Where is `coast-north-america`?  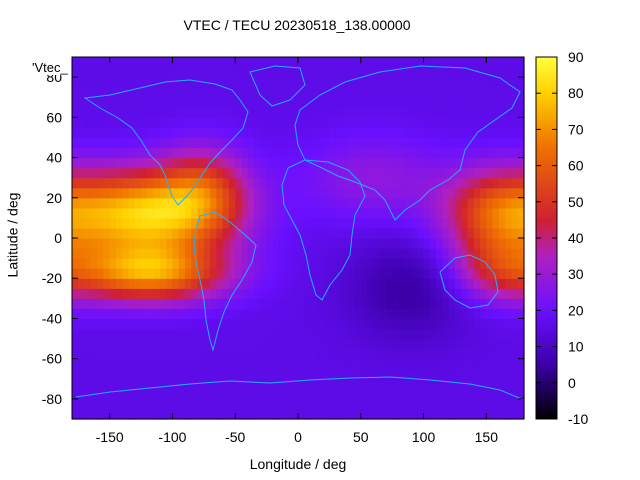
coast-north-america is located at coordinates (166, 142).